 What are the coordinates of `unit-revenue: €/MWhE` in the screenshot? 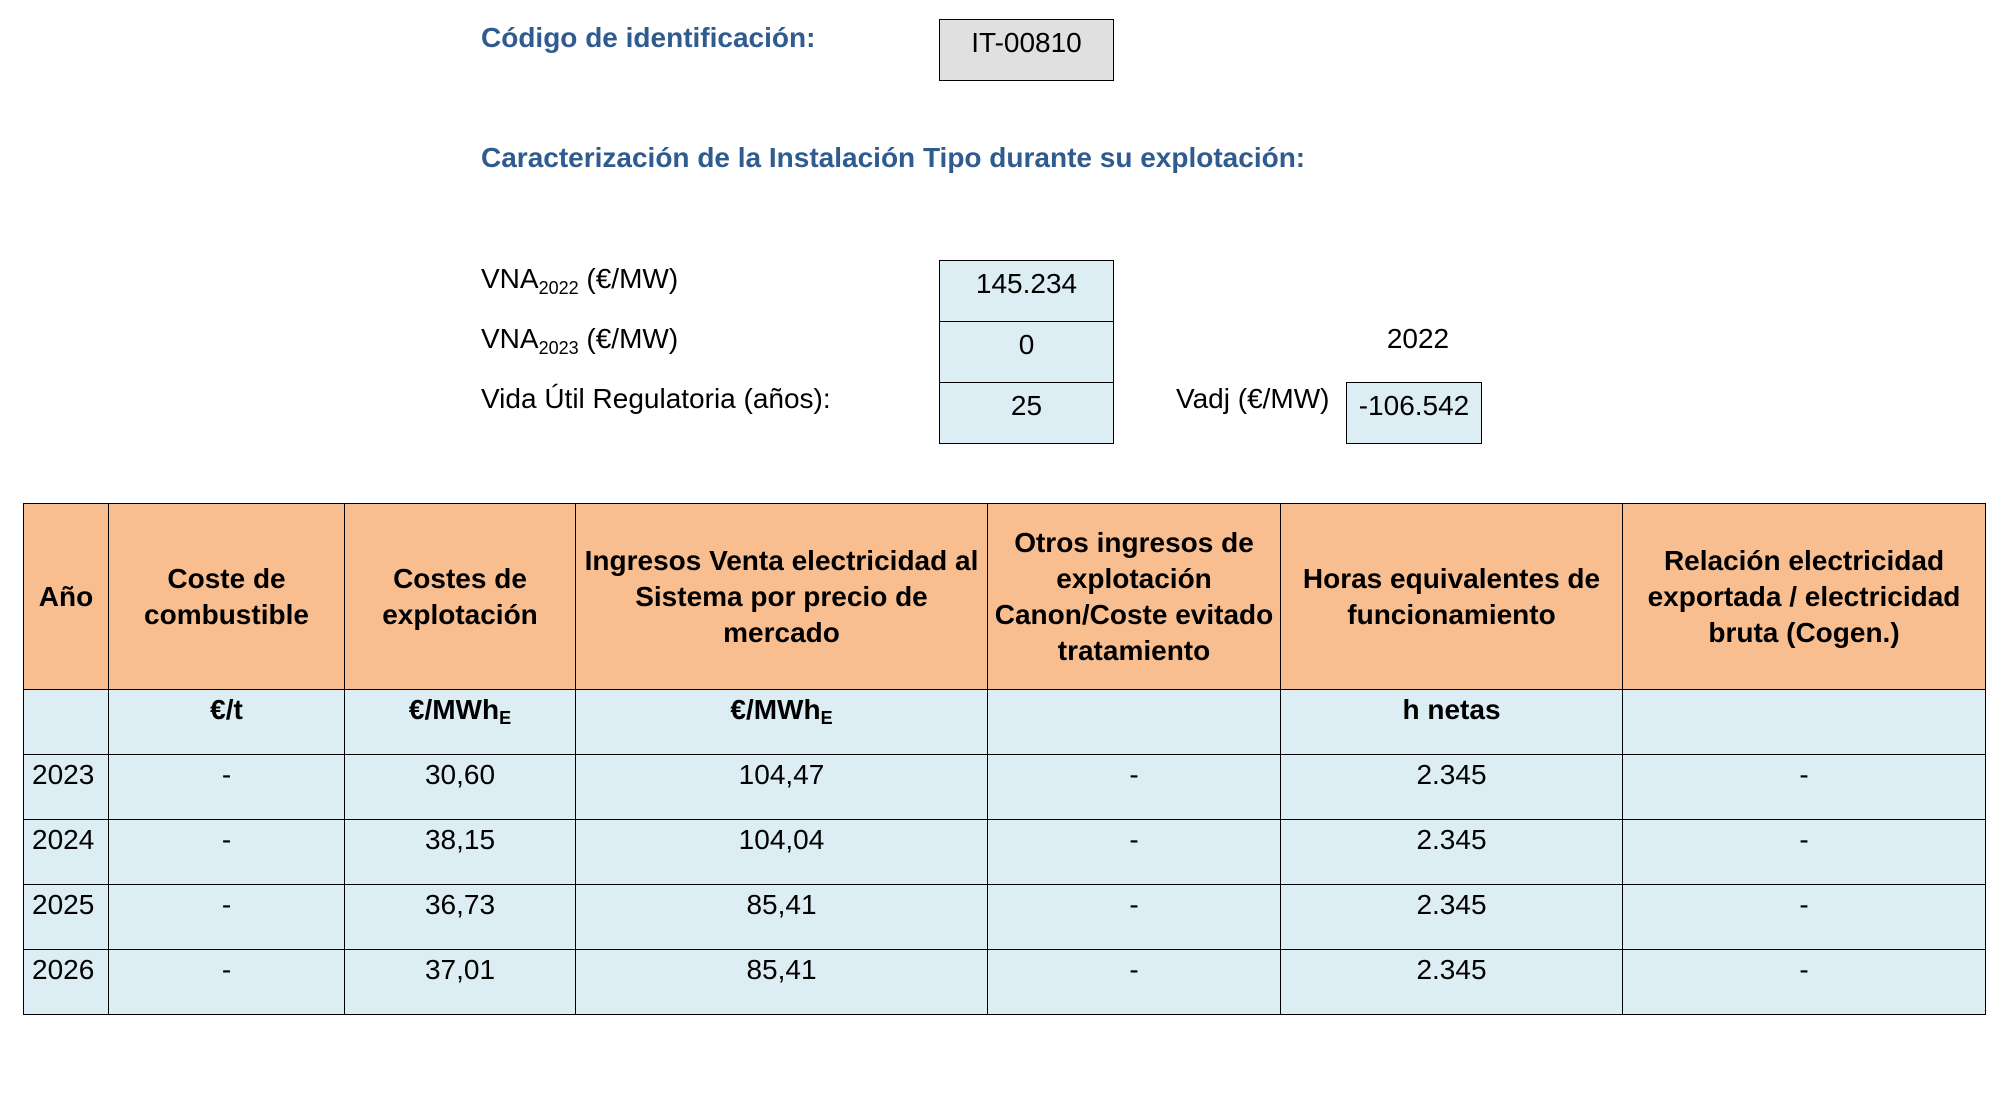 It's located at (781, 722).